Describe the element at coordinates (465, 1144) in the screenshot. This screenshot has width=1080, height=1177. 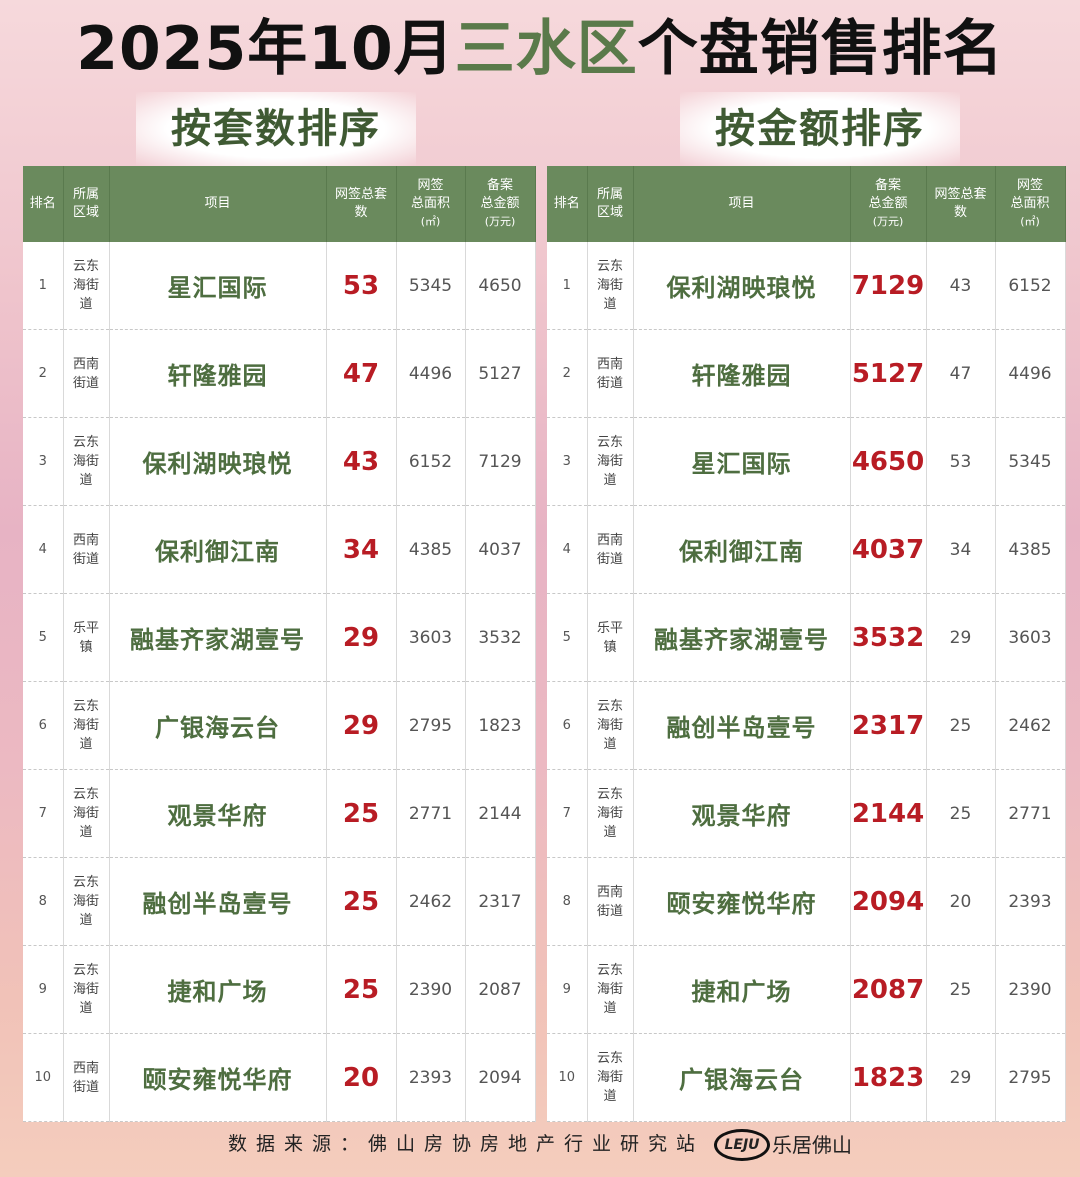
I see `data-source-text: 数据来源：佛山房协房地产行业研究站` at that location.